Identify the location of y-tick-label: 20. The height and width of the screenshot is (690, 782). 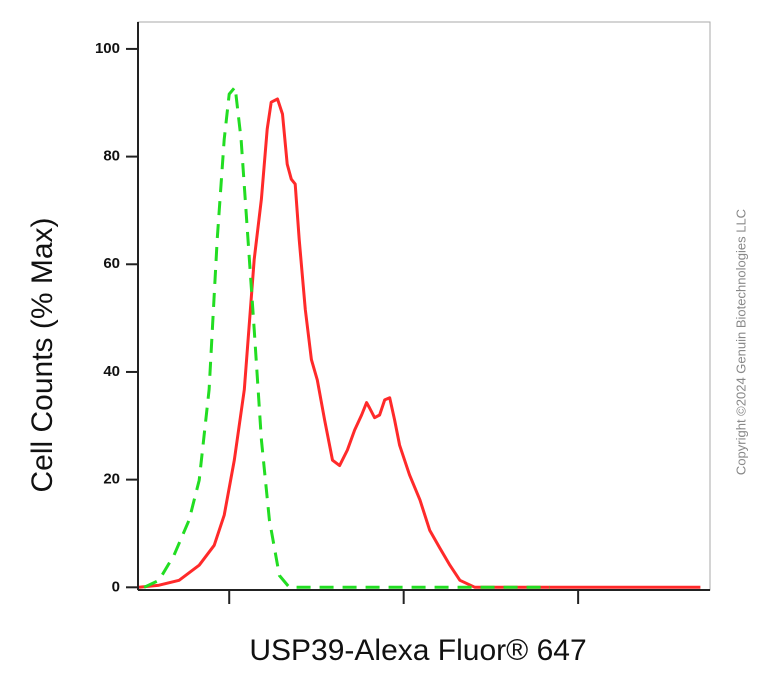
(111, 479).